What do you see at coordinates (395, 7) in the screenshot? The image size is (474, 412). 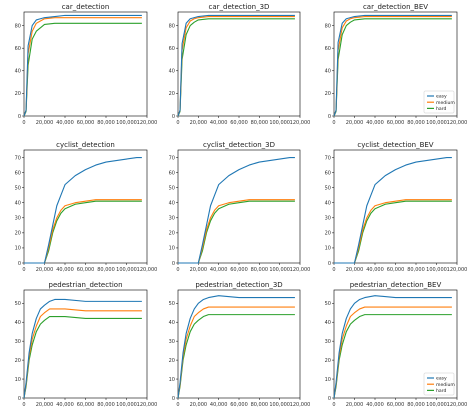 I see `chart-title: car_detection_BEV` at bounding box center [395, 7].